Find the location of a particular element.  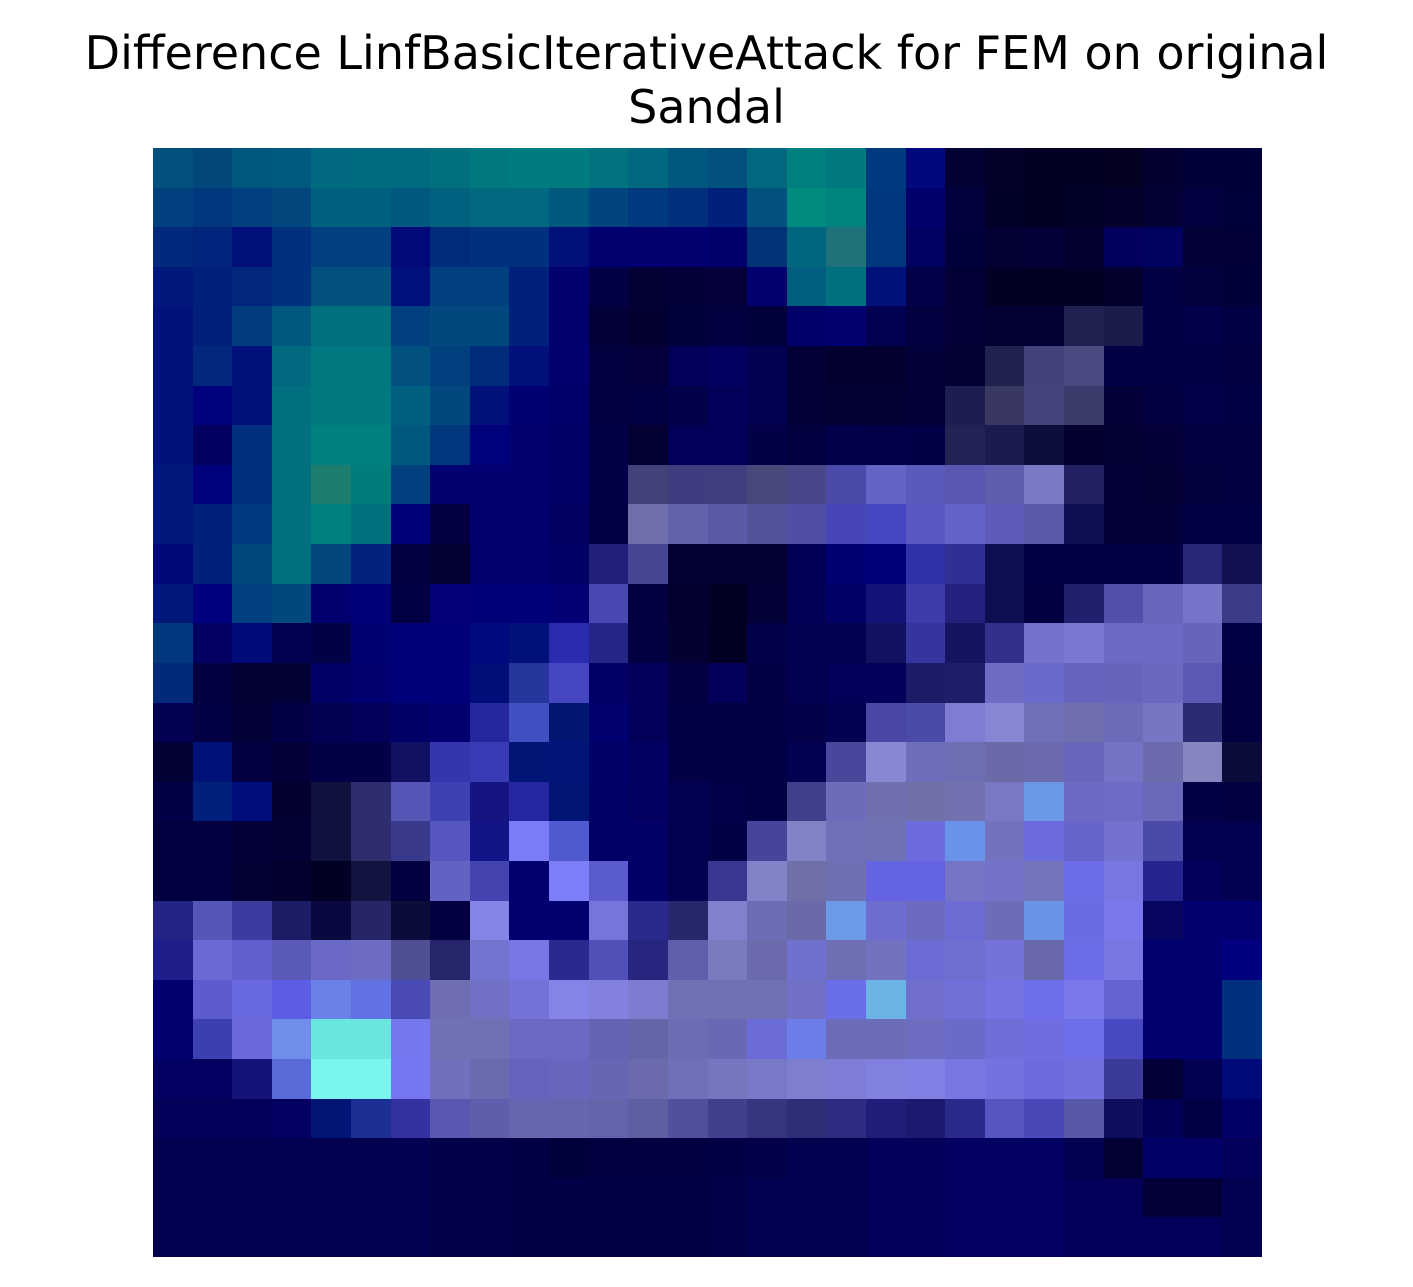

heatmap-cell-r10-c23 is located at coordinates (1084, 564).